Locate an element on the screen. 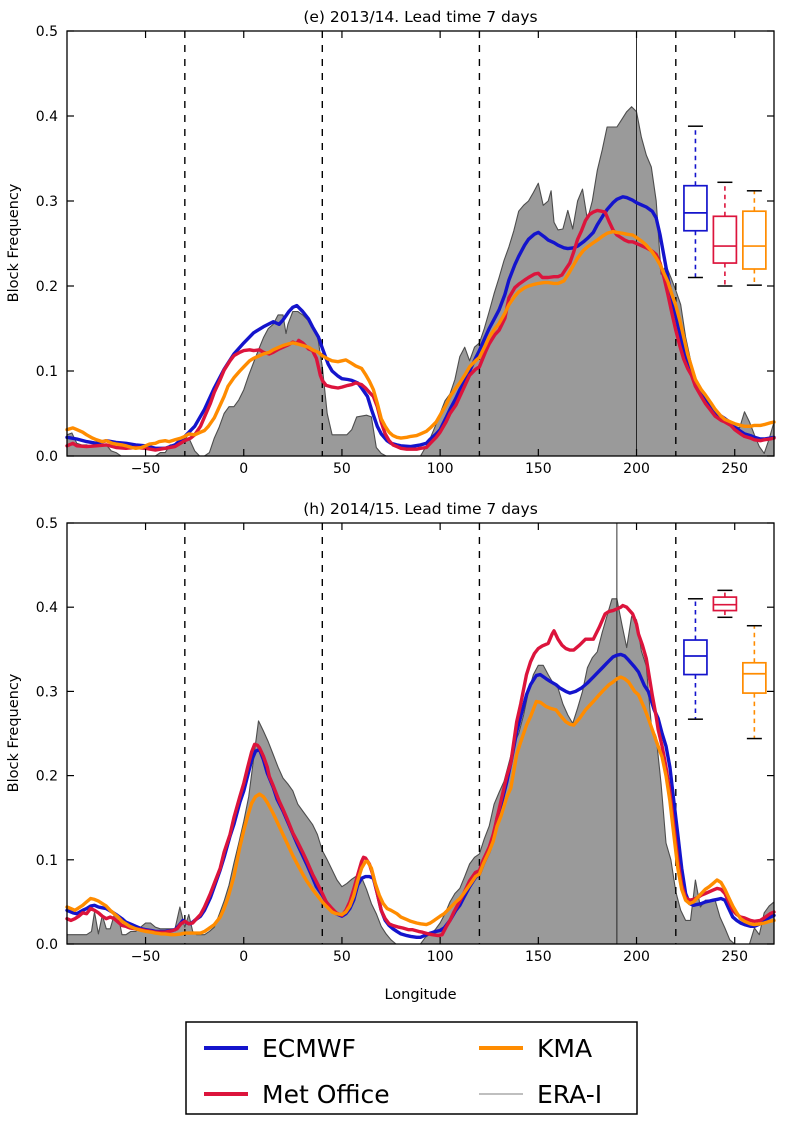 This screenshot has height=1148, width=810. legend-box is located at coordinates (411, 1068).